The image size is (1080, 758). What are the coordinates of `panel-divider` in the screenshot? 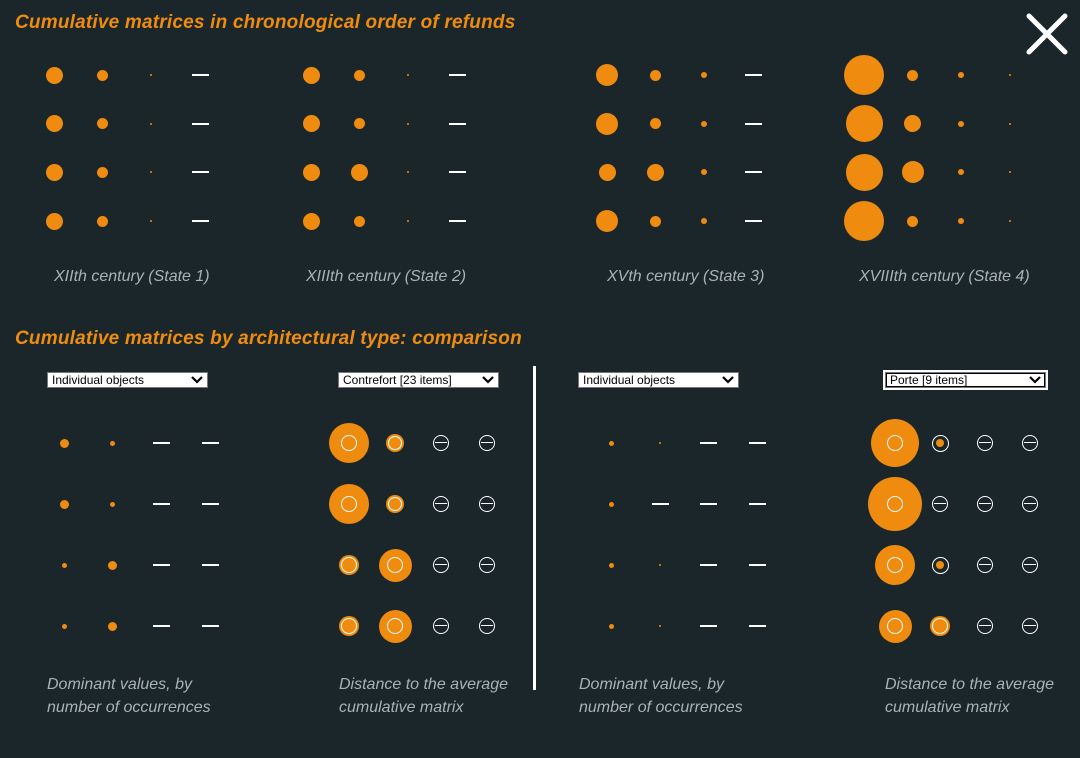 It's located at (534, 528).